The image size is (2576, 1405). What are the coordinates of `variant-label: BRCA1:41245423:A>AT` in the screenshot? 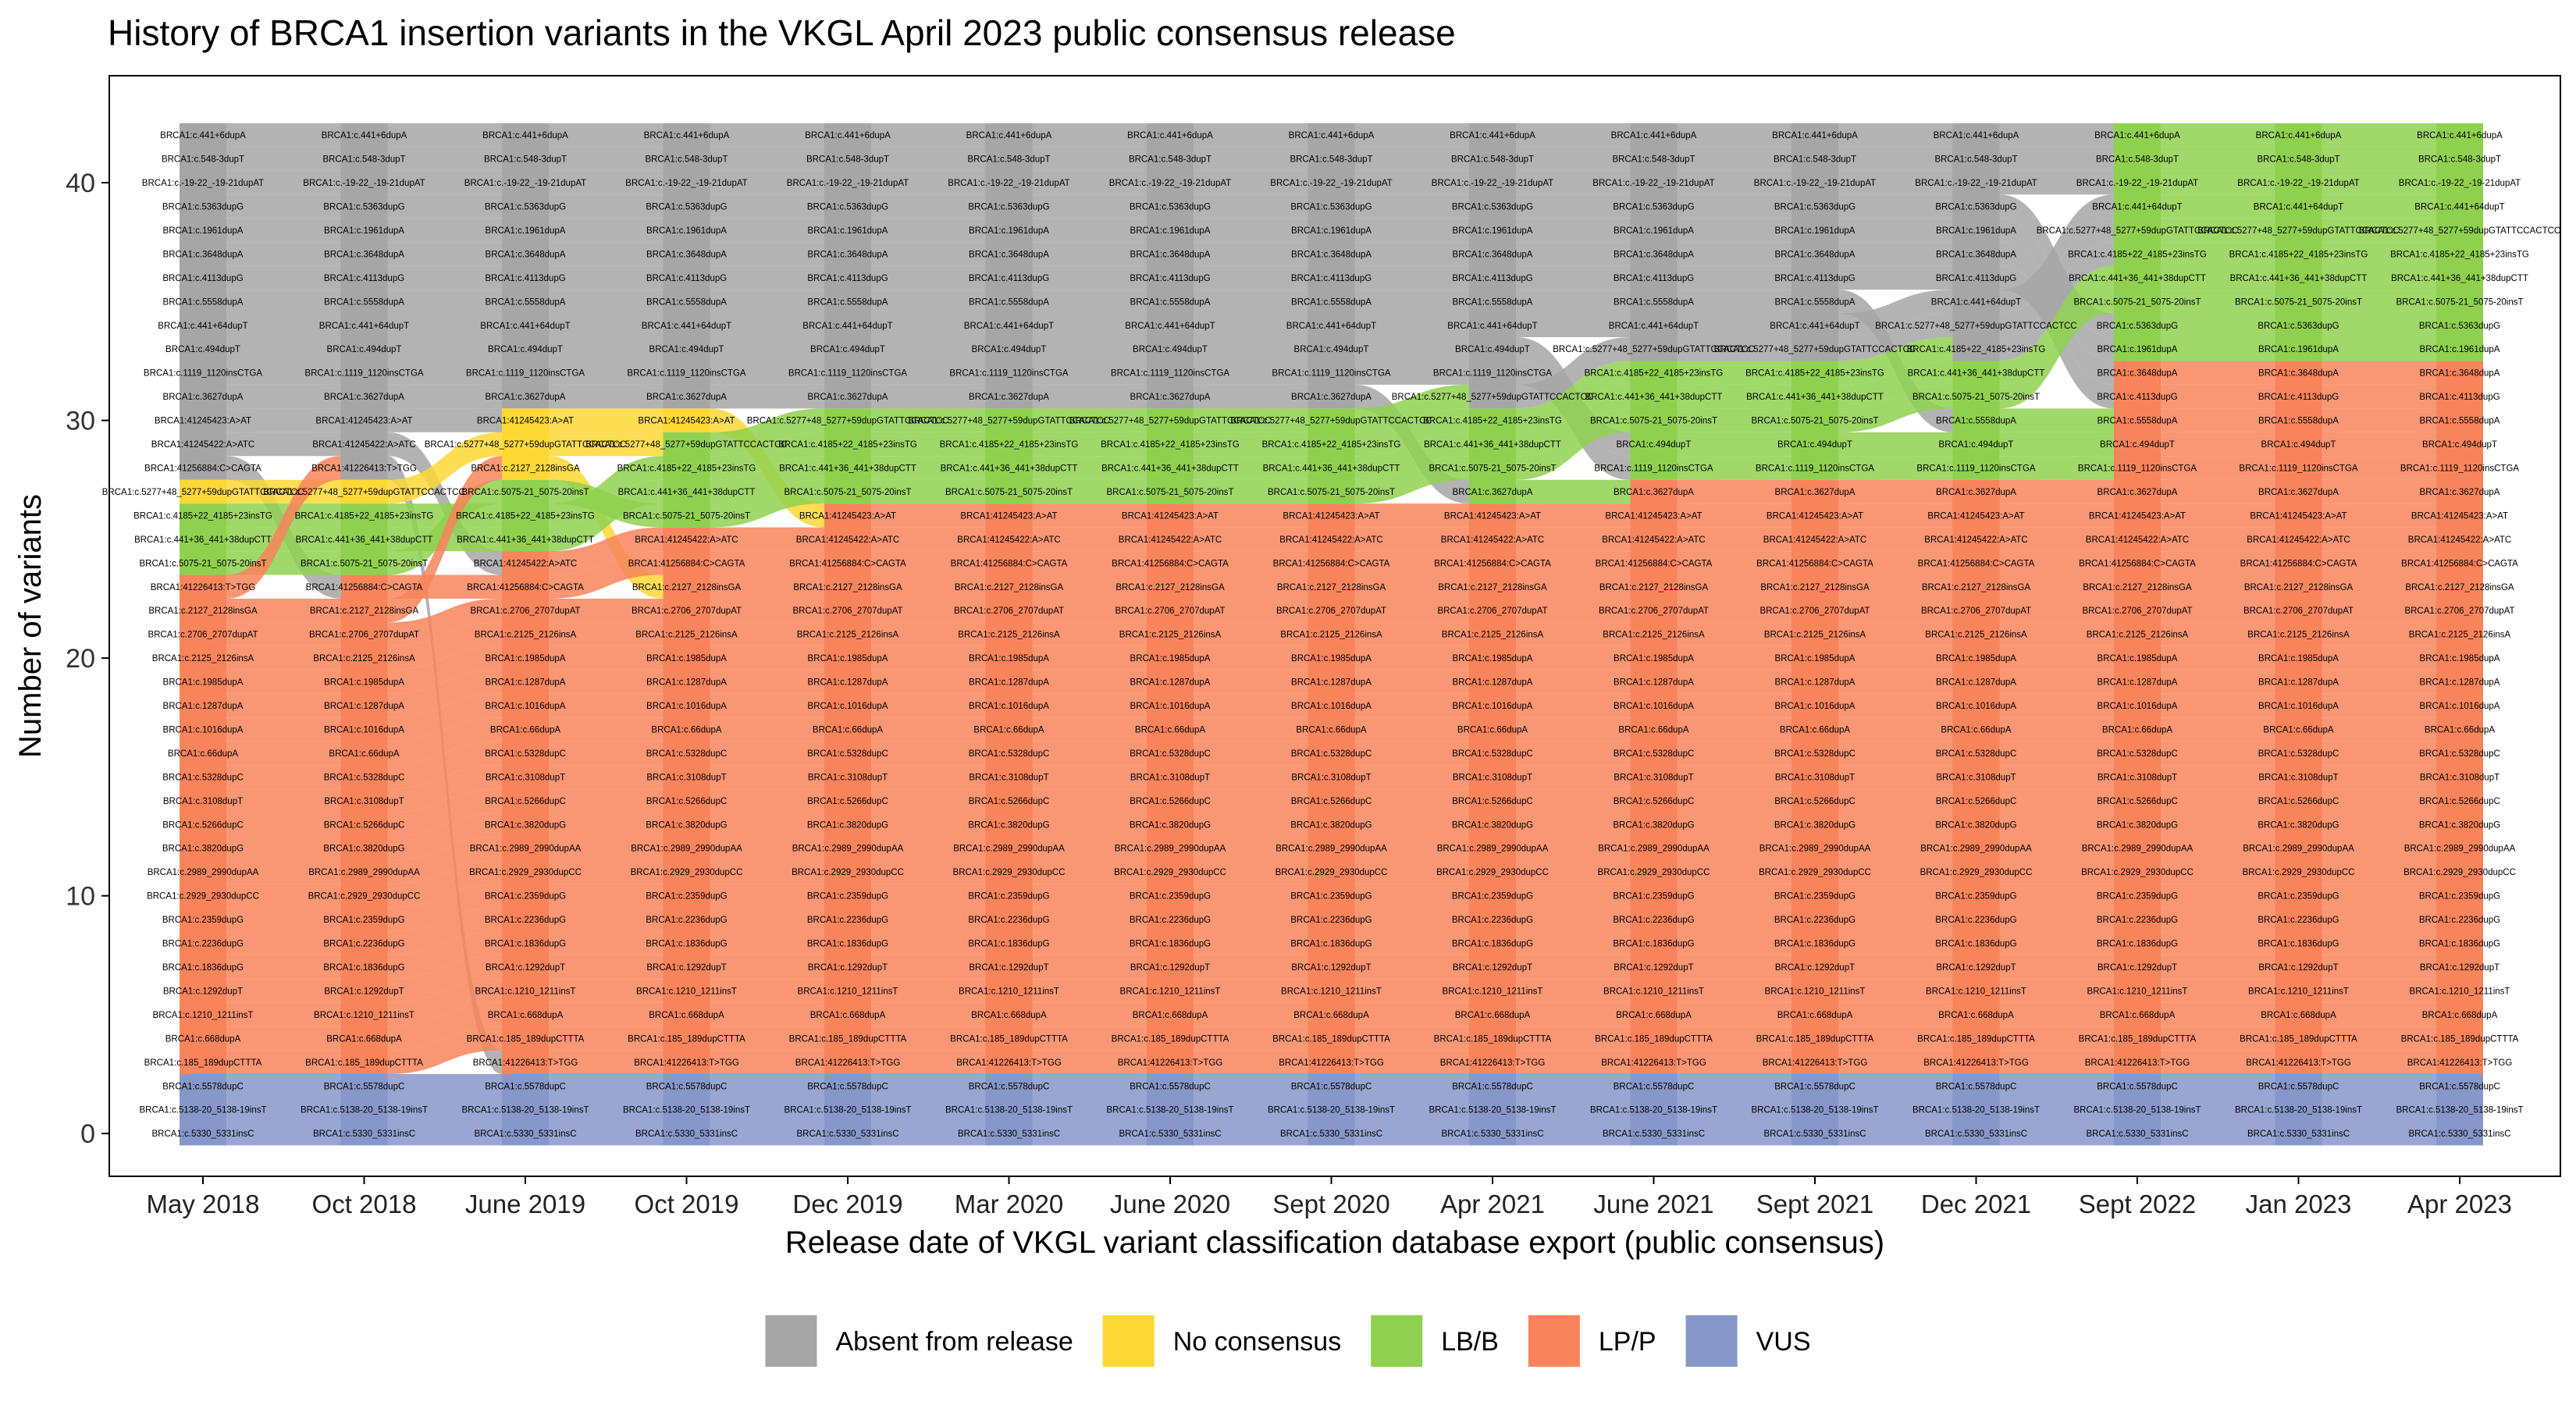 It's located at (1009, 516).